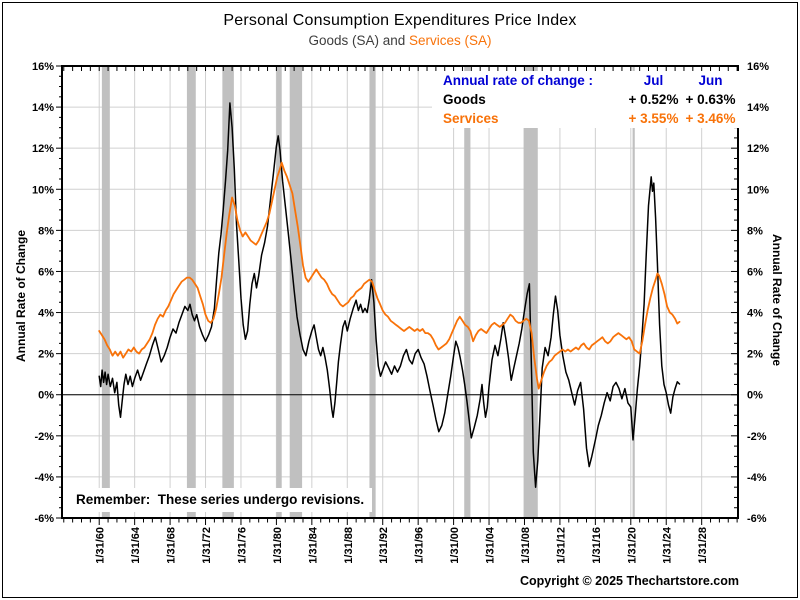 This screenshot has width=800, height=600. I want to click on x-tick-label: 1/31/72, so click(207, 545).